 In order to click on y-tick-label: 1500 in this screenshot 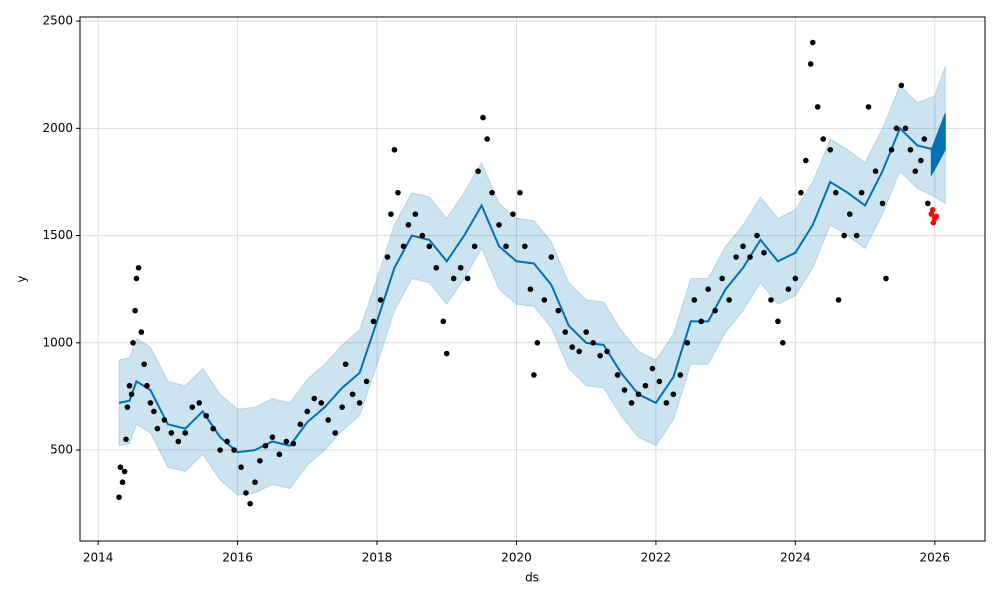, I will do `click(57, 235)`.